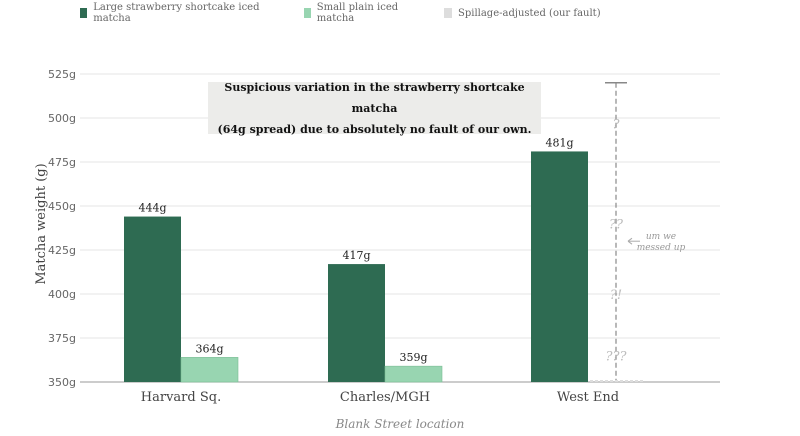 This screenshot has width=800, height=436. Describe the element at coordinates (84, 13) in the screenshot. I see `legend-swatch-large` at that location.